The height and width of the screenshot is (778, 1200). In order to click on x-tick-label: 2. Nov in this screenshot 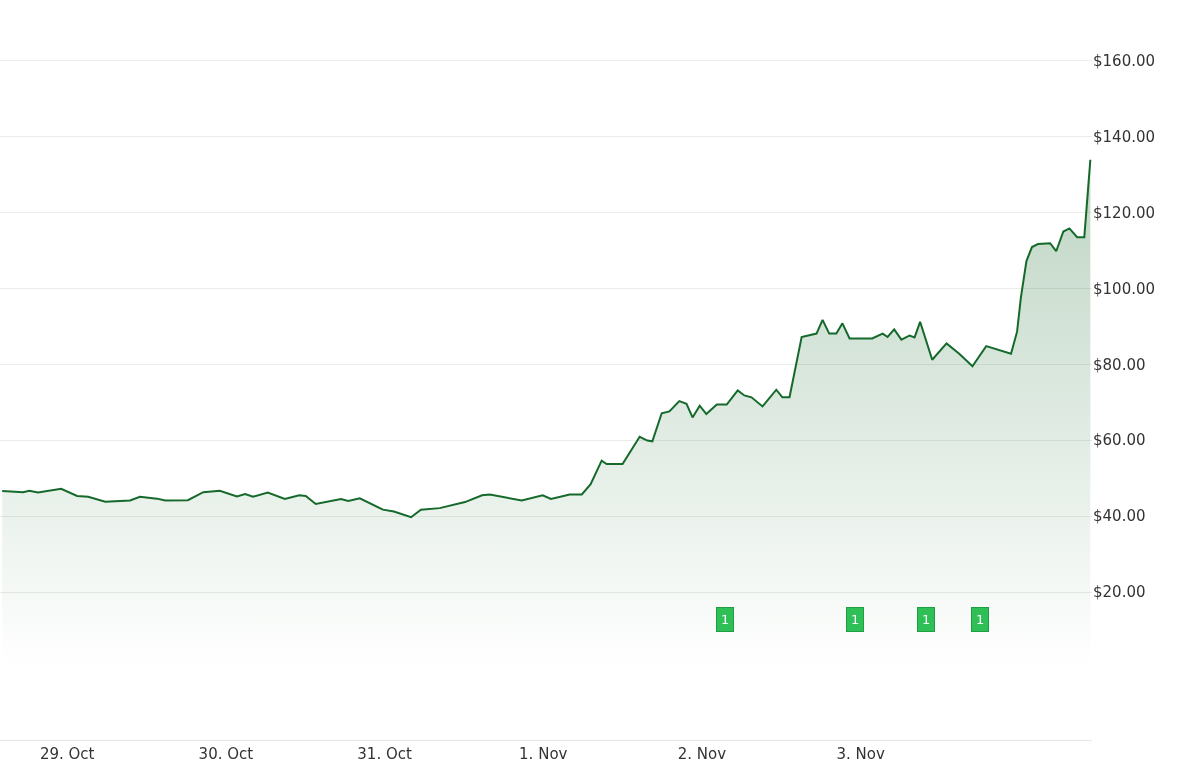, I will do `click(702, 754)`.